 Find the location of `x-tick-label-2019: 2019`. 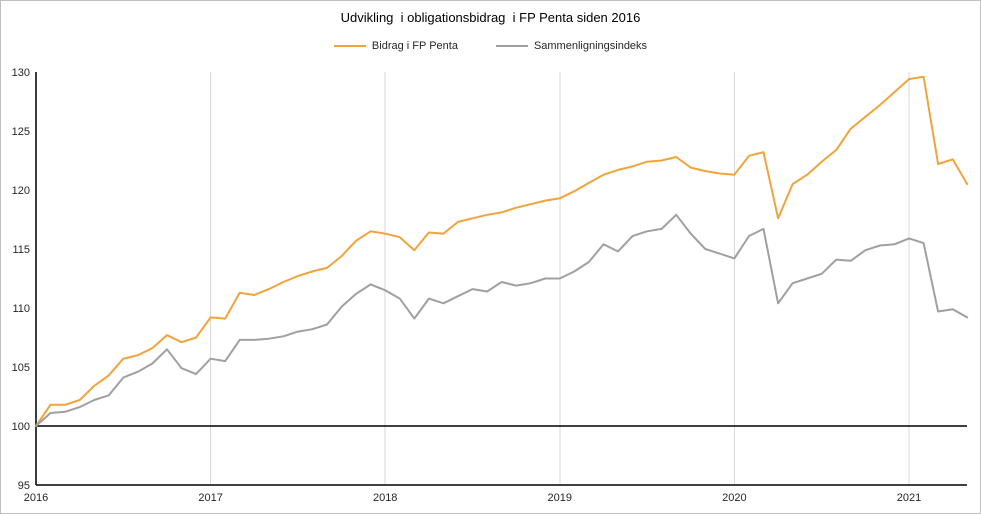

x-tick-label-2019: 2019 is located at coordinates (560, 498).